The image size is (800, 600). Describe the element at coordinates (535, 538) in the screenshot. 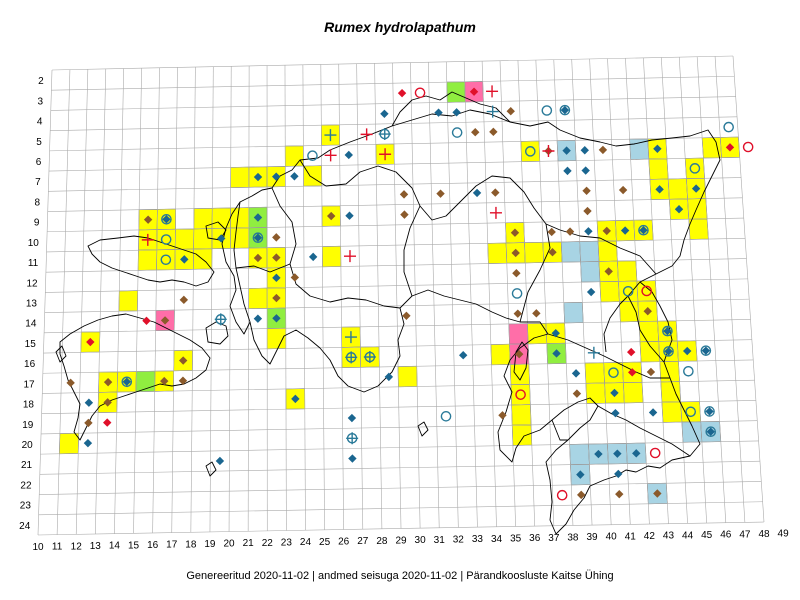

I see `column-label: 36` at that location.